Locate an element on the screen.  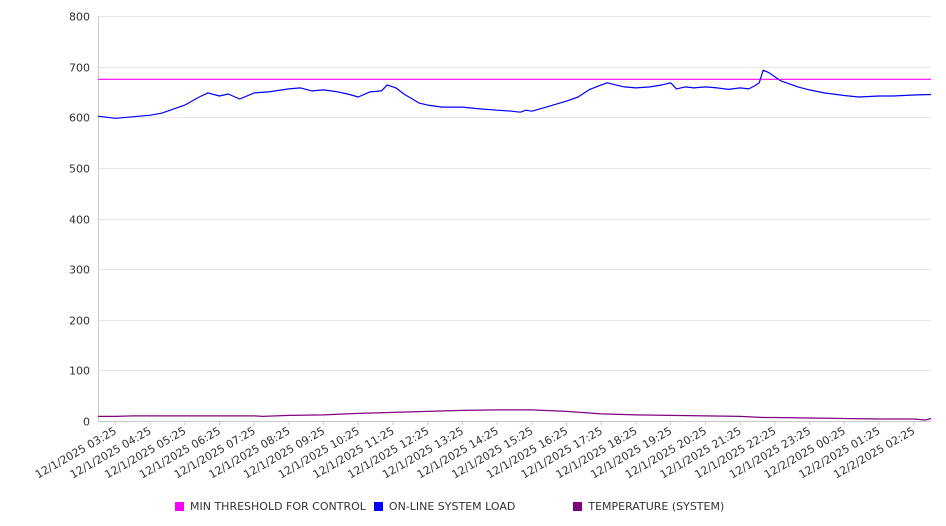
y-tick-label-0: 0 is located at coordinates (86, 422).